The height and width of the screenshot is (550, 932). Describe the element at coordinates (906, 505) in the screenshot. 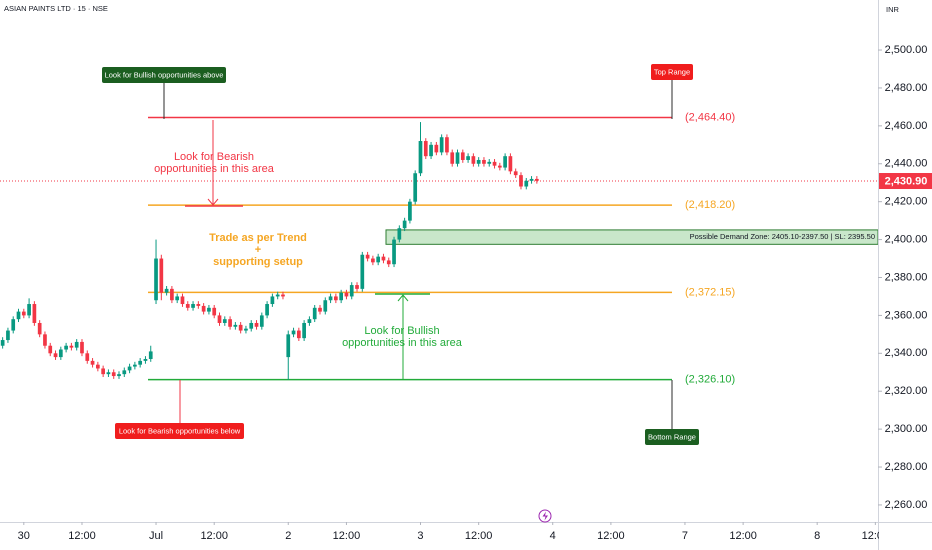

I see `y-tick-label: 2,260.00` at that location.